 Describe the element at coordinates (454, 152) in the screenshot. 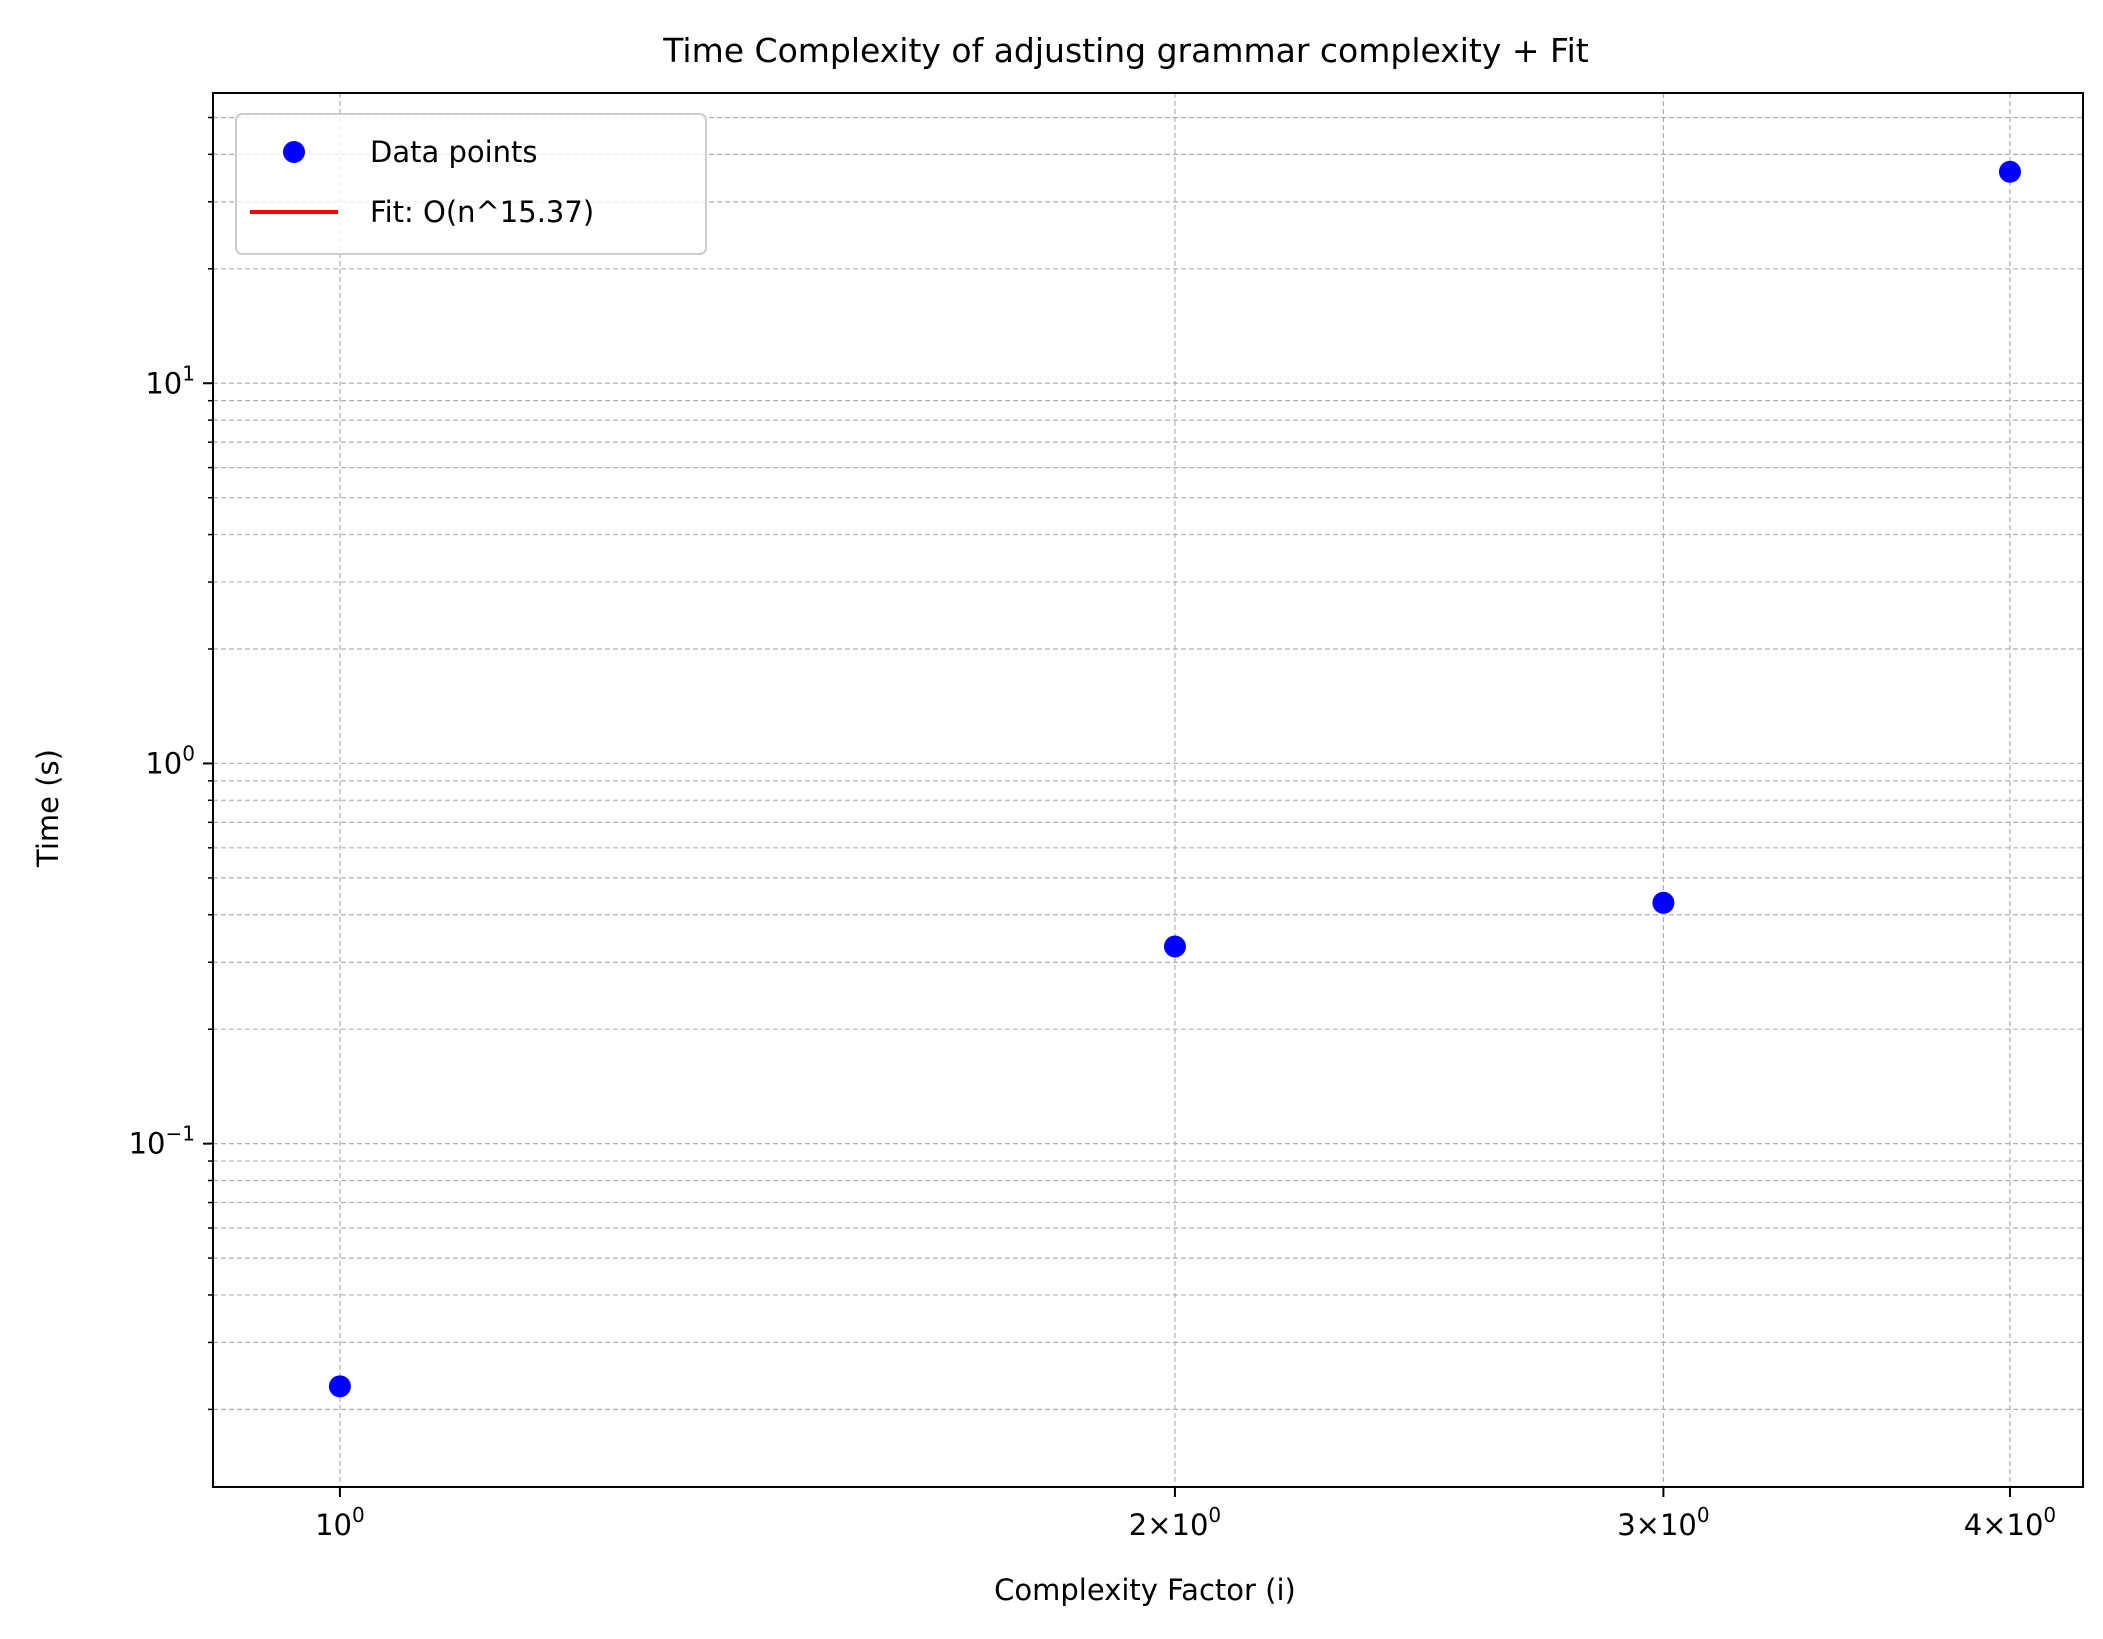

I see `legend-label-data-points: Data points` at that location.